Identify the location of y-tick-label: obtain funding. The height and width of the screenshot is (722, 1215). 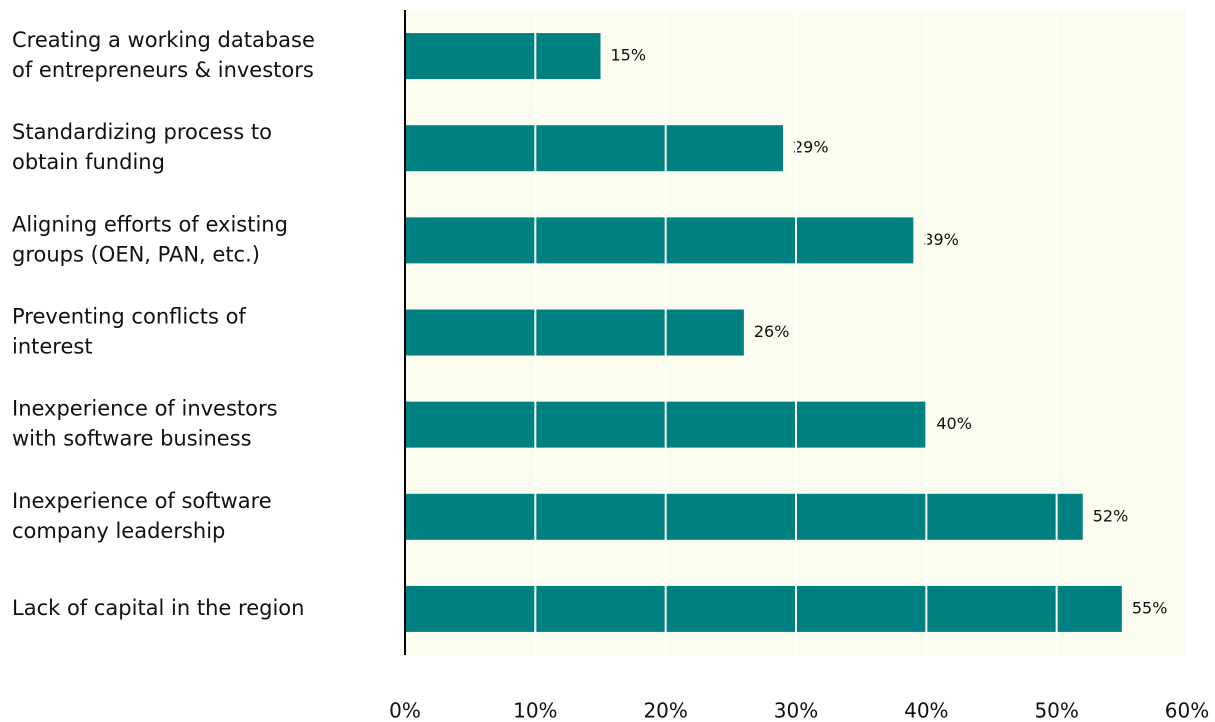
(88, 162).